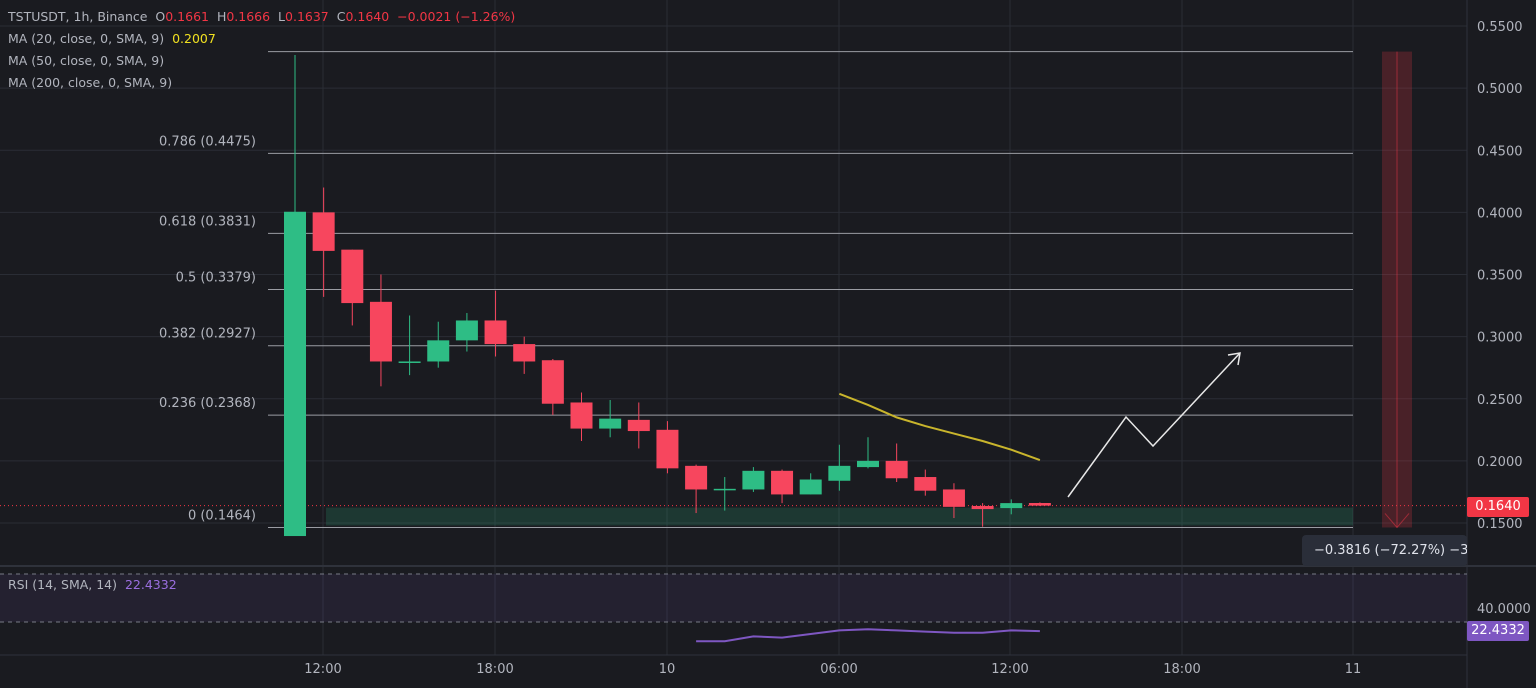 This screenshot has width=1536, height=688. Describe the element at coordinates (1504, 609) in the screenshot. I see `rsi-axis-label: 40.0000` at that location.